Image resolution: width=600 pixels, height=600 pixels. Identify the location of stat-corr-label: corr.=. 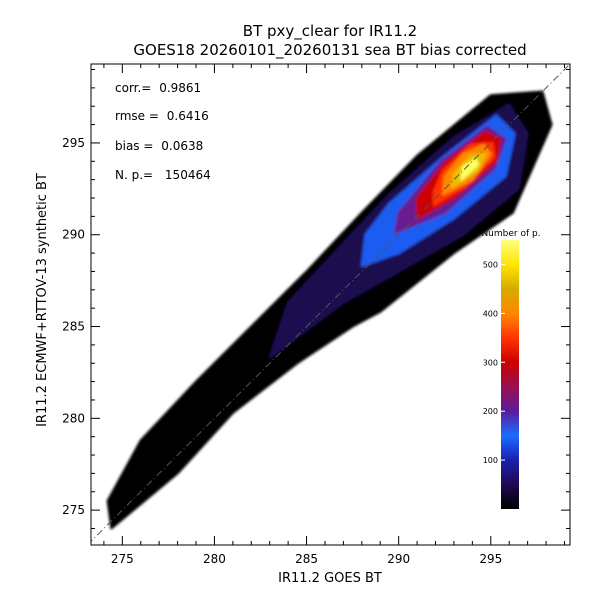
(133, 88).